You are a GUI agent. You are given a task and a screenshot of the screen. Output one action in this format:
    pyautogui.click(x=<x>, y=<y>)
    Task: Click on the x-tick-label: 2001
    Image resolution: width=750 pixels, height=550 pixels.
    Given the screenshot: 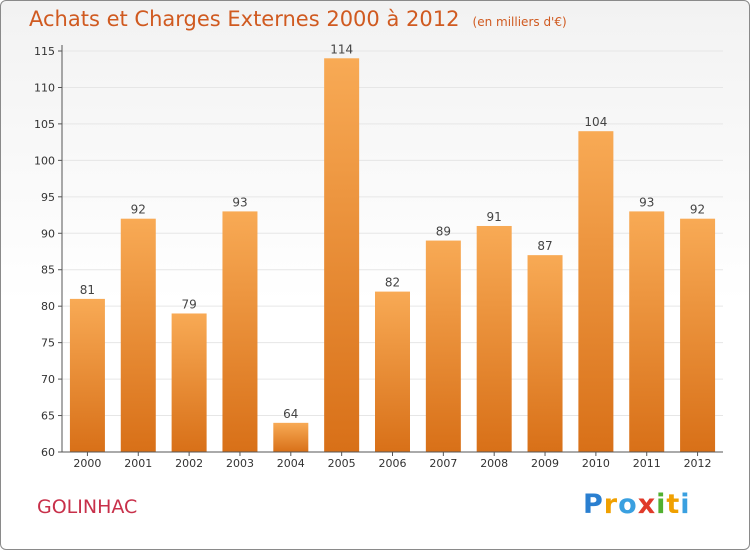 What is the action you would take?
    pyautogui.click(x=138, y=463)
    